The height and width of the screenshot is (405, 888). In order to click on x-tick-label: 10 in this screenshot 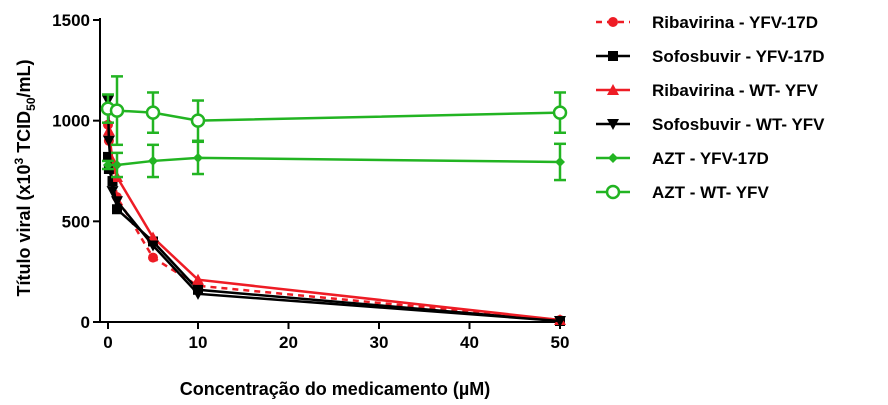, I will do `click(198, 342)`.